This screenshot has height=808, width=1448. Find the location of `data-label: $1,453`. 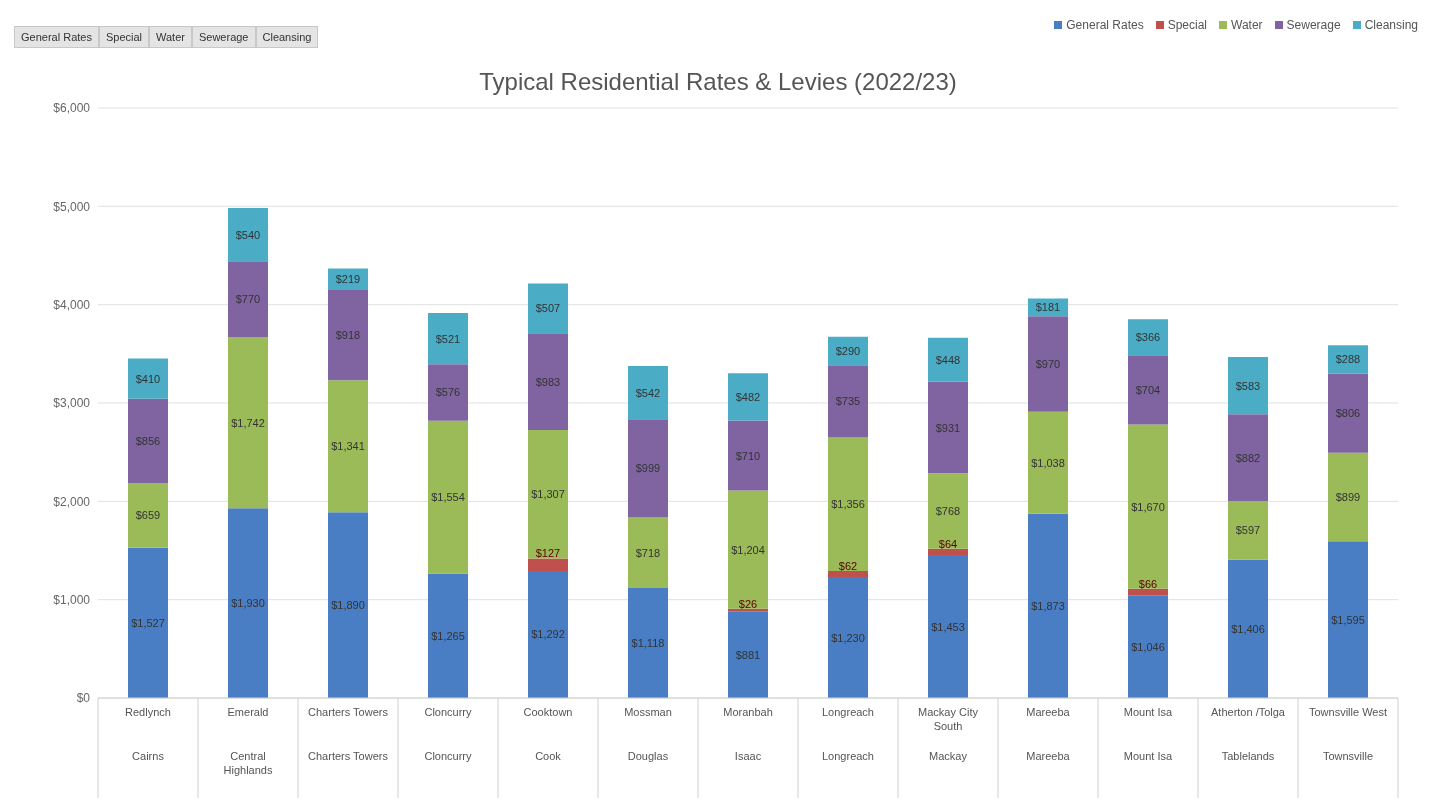

data-label: $1,453 is located at coordinates (948, 626).